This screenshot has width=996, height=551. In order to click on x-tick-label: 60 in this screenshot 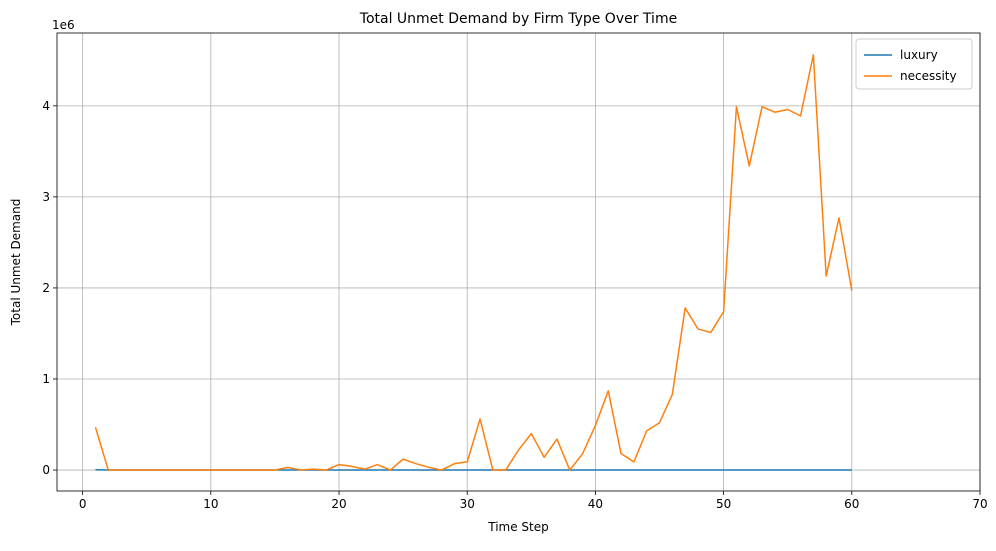, I will do `click(851, 504)`.